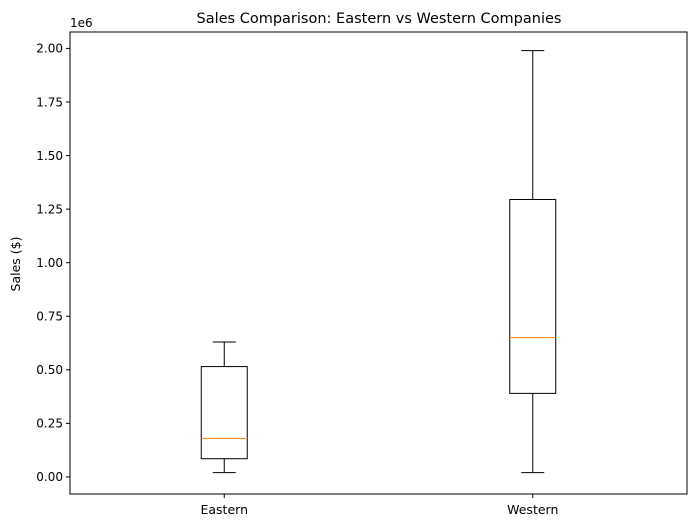 Image resolution: width=700 pixels, height=528 pixels. I want to click on y-tick-label: 0.25, so click(49, 424).